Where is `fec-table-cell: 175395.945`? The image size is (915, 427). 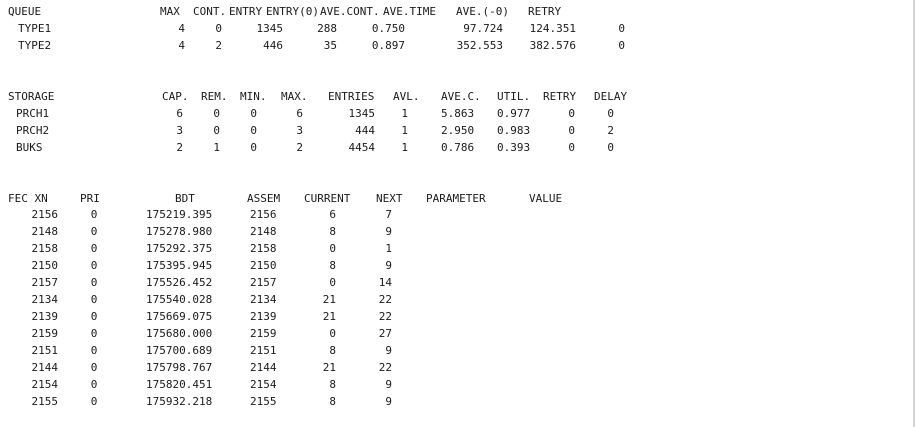
fec-table-cell: 175395.945 is located at coordinates (179, 265).